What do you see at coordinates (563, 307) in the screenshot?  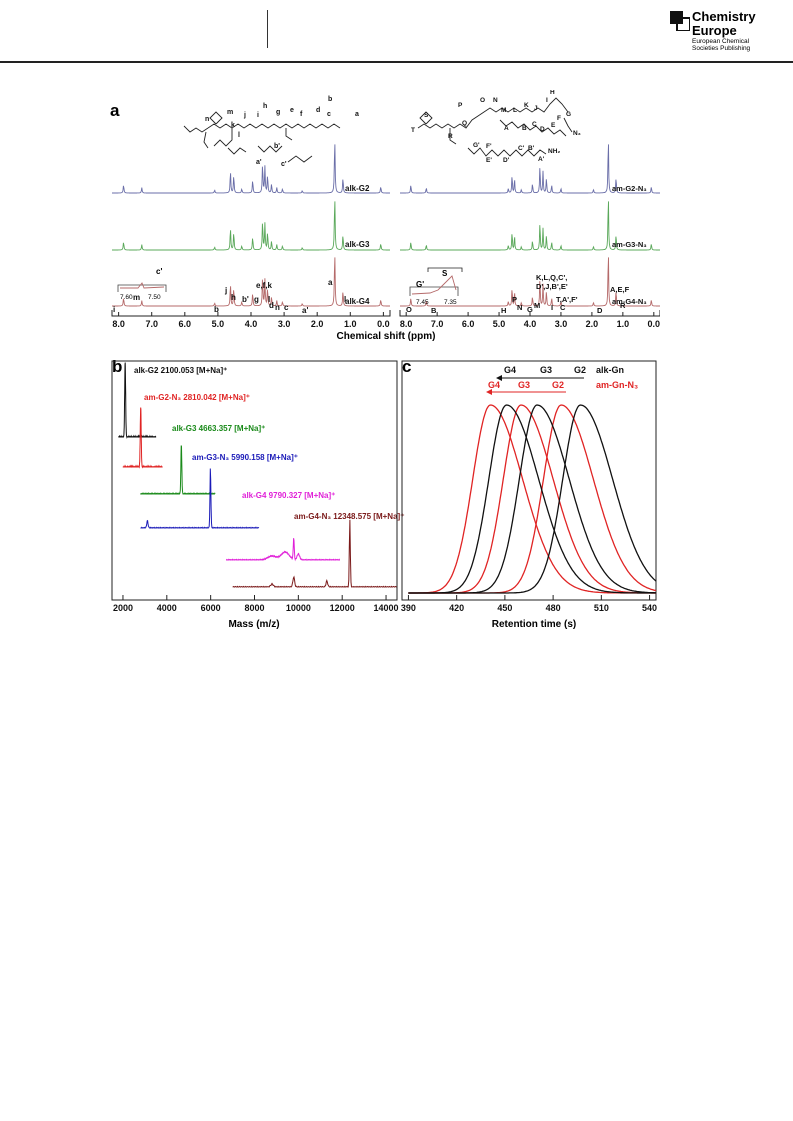 I see `svg-text: C` at bounding box center [563, 307].